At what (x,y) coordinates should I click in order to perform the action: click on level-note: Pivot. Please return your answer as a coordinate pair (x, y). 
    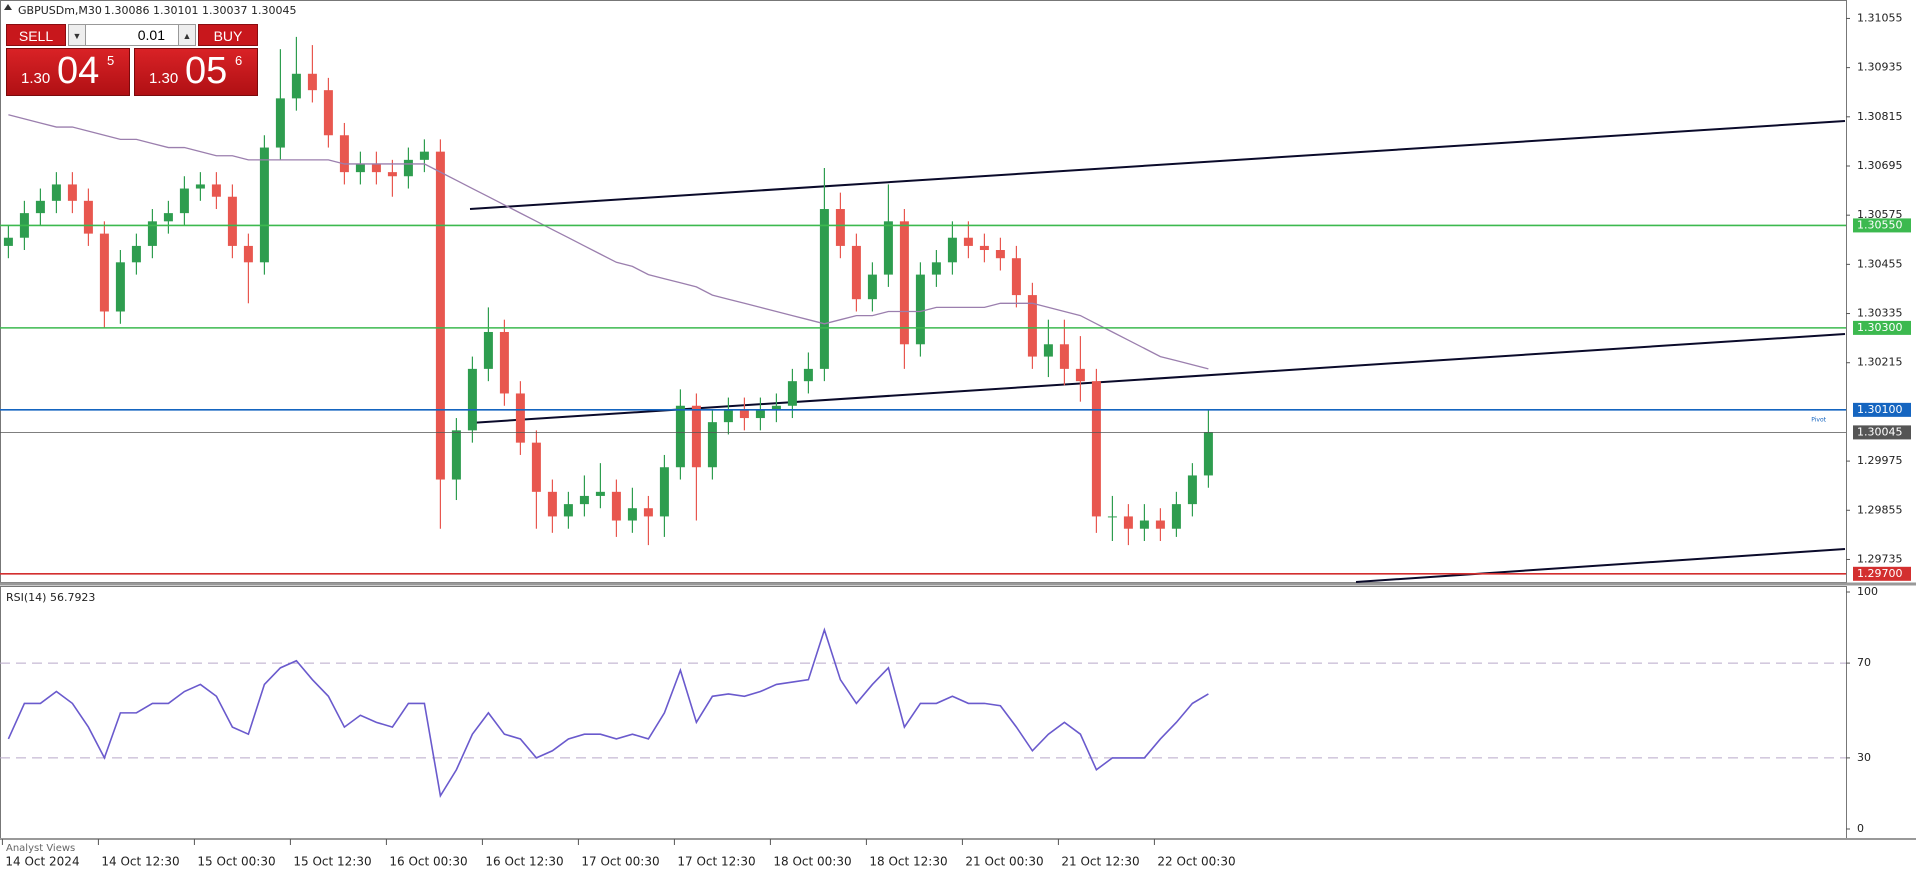
    Looking at the image, I should click on (1818, 419).